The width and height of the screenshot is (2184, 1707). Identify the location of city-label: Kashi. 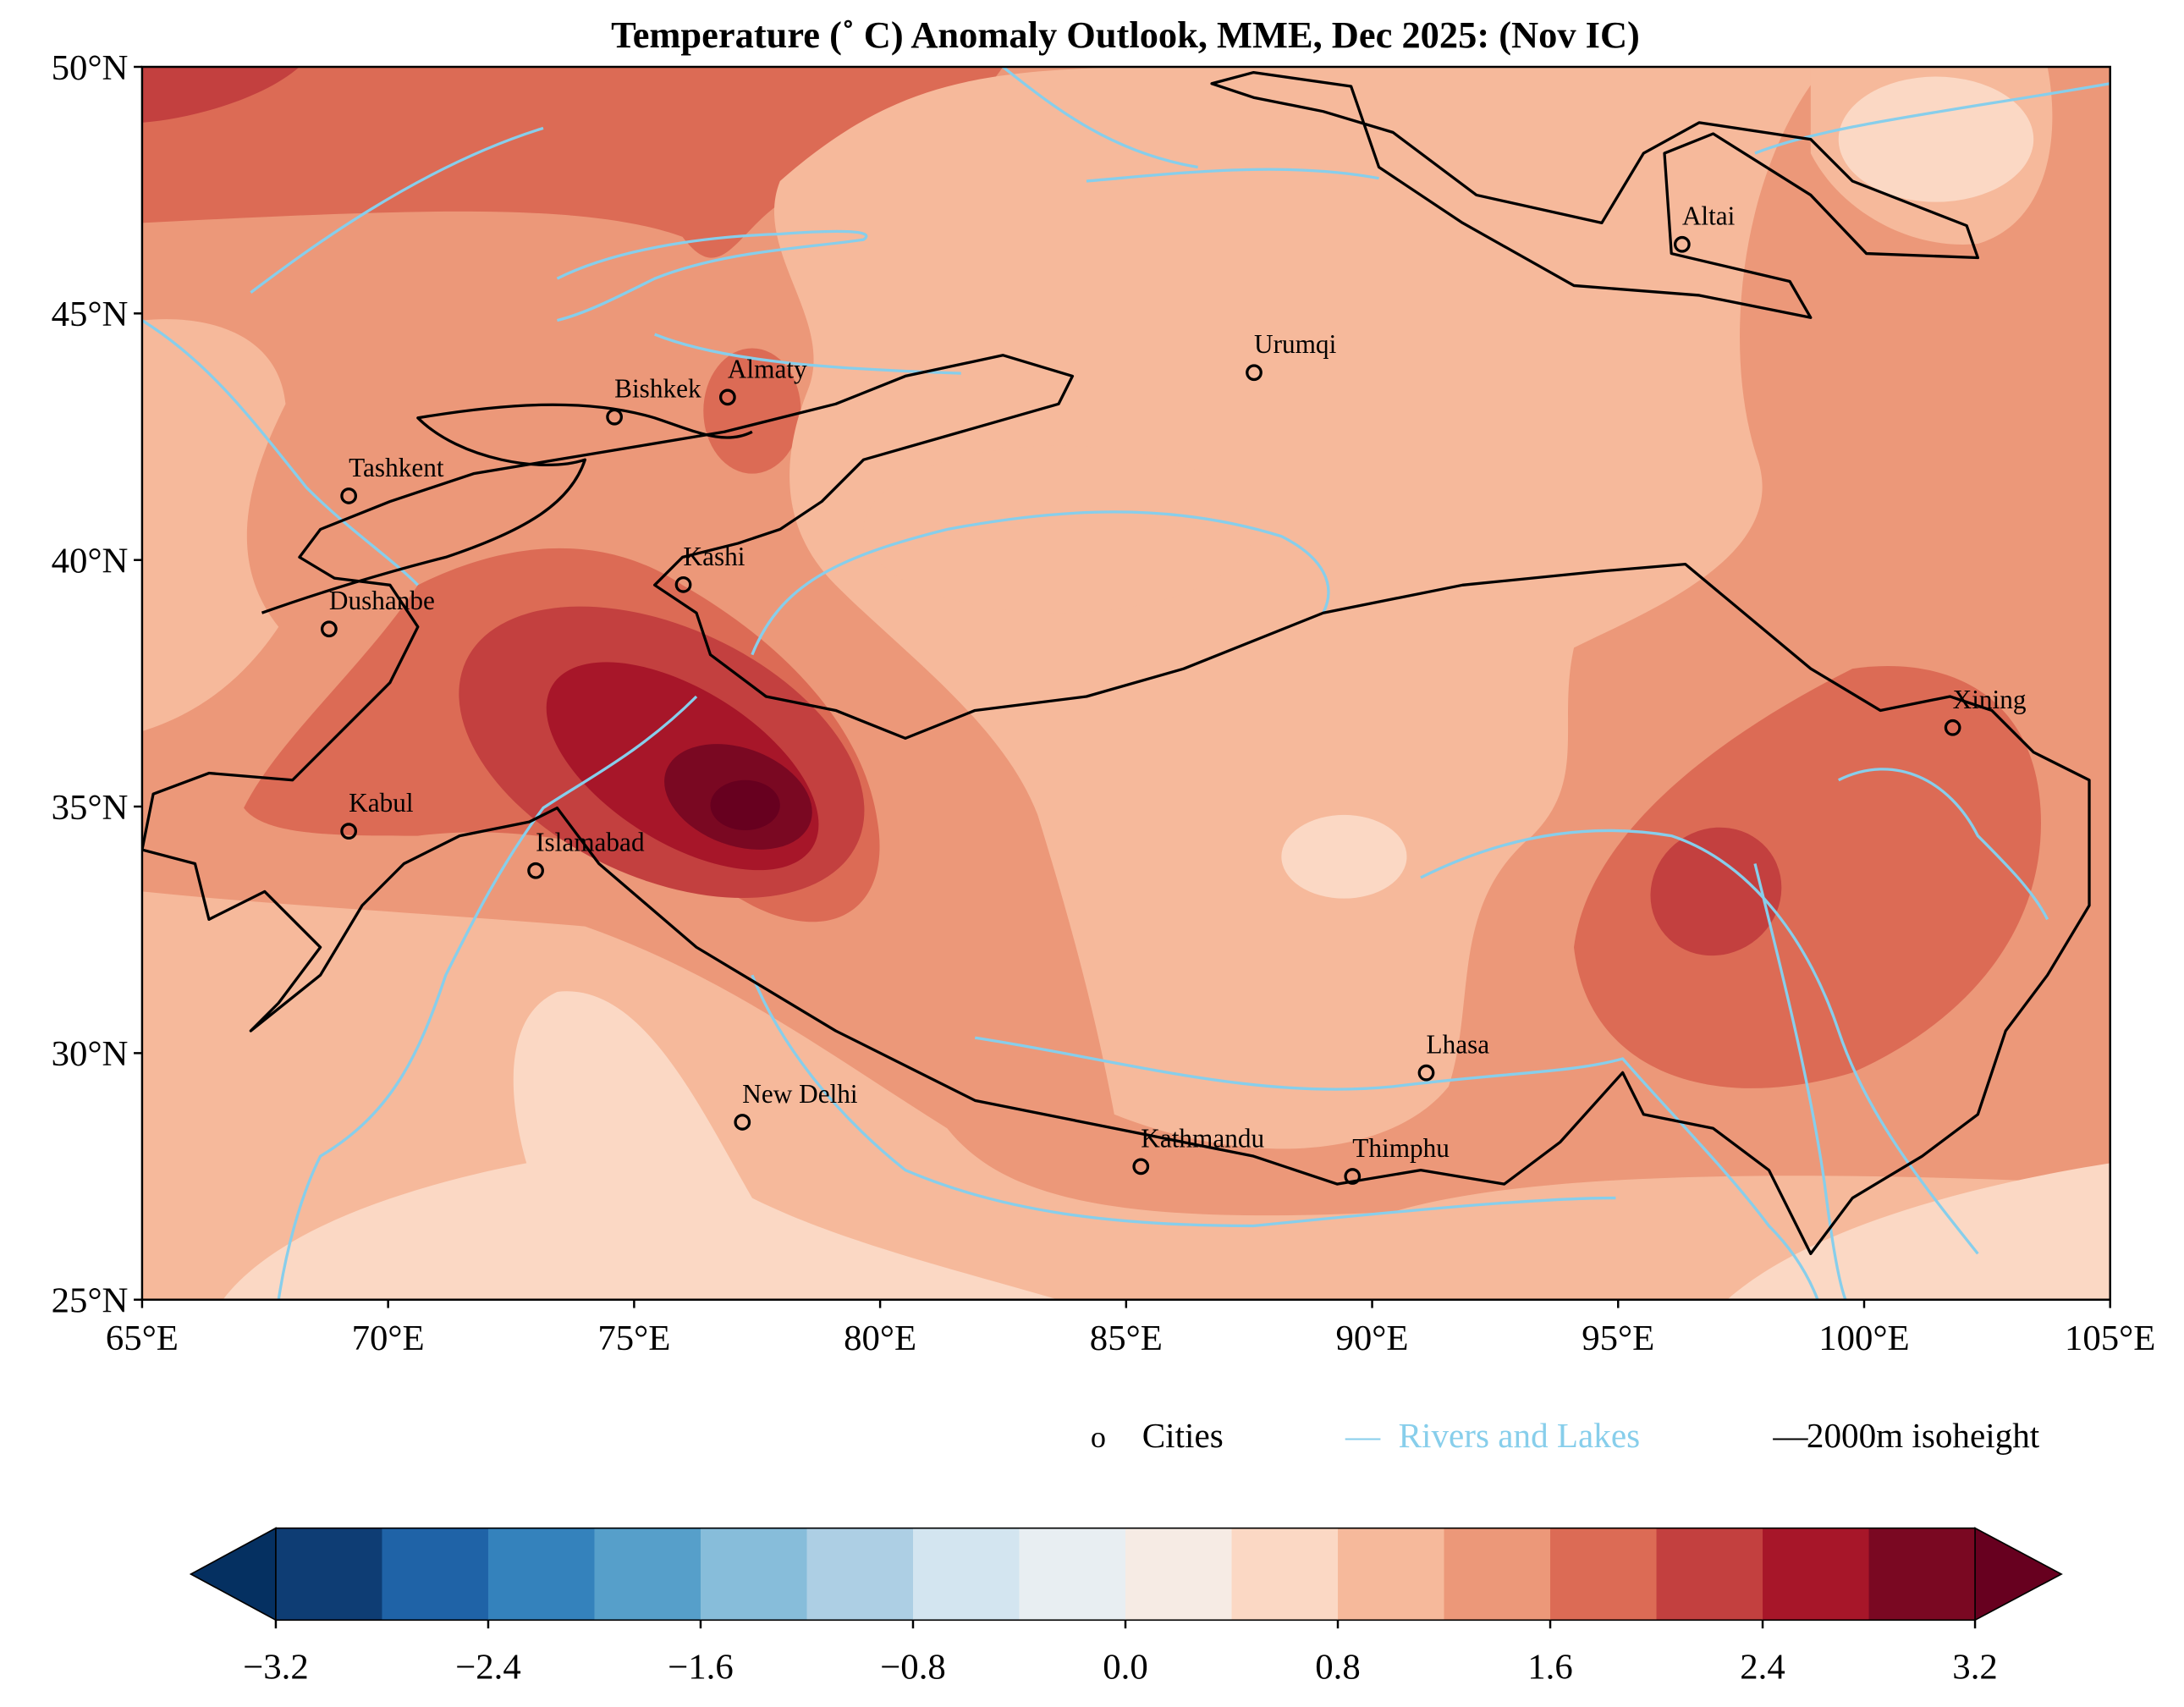
(714, 556).